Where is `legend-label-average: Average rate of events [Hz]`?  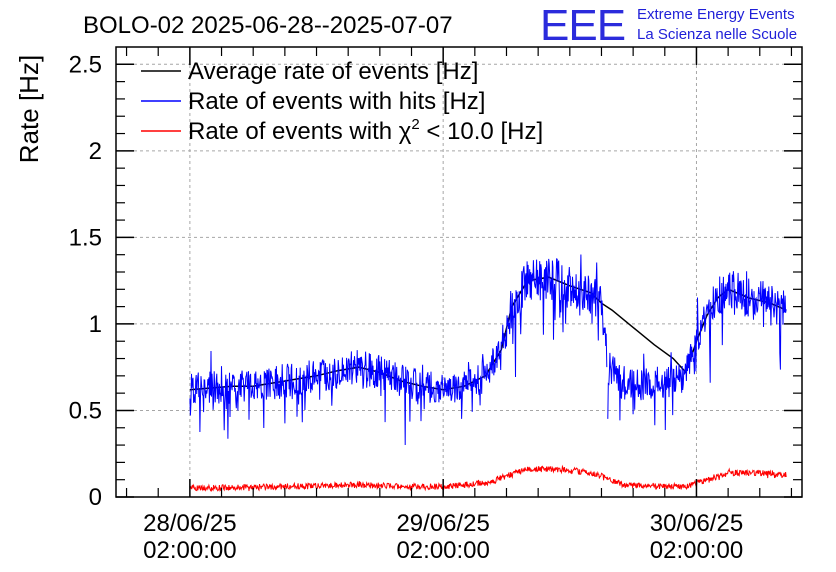 legend-label-average: Average rate of events [Hz] is located at coordinates (333, 71).